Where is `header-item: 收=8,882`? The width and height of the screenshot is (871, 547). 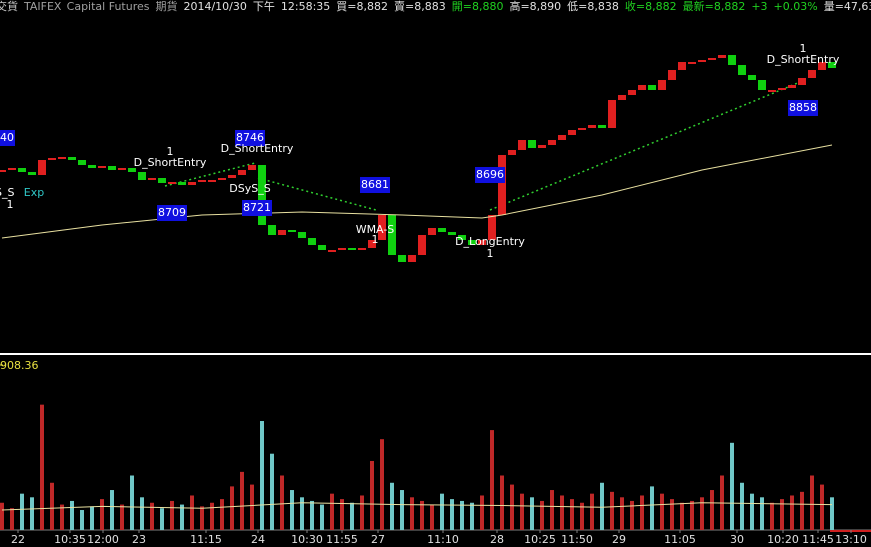 header-item: 收=8,882 is located at coordinates (651, 6).